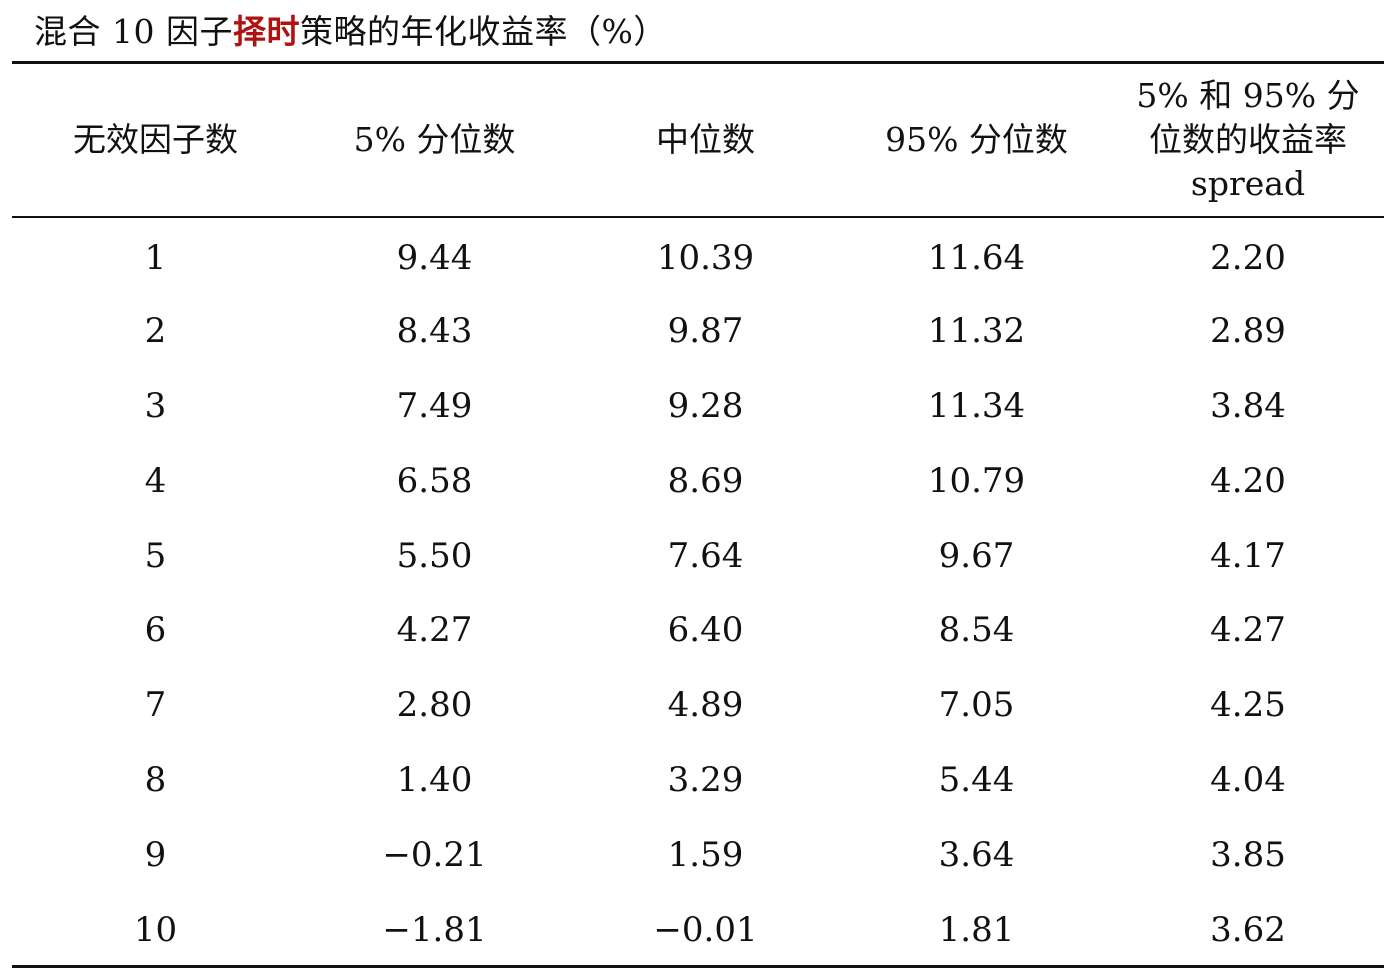 This screenshot has height=980, width=1400. What do you see at coordinates (1248, 555) in the screenshot?
I see `spread-cell: 4.17` at bounding box center [1248, 555].